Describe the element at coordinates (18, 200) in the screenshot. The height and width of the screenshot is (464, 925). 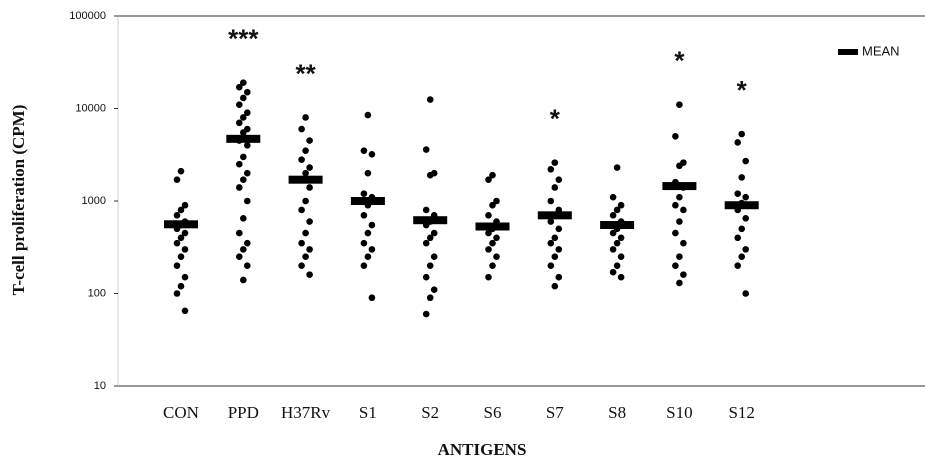
I see `y-axis-title: T-cell proliferation (CPM)` at that location.